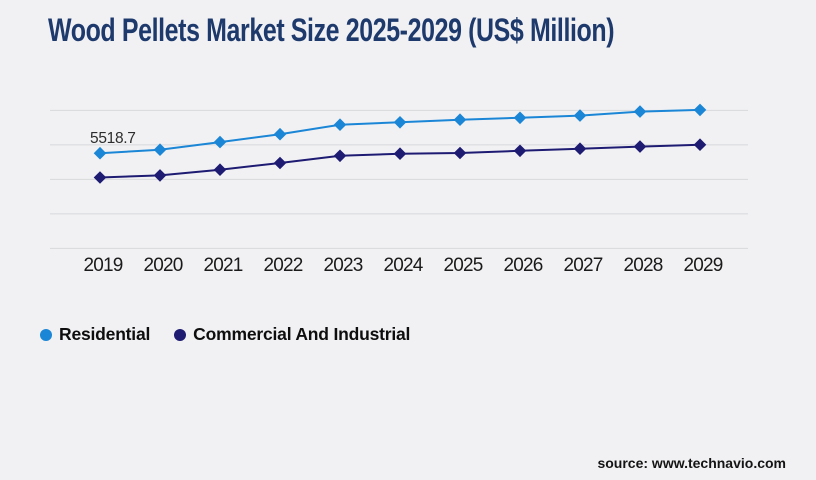 The image size is (816, 480). What do you see at coordinates (462, 265) in the screenshot?
I see `x-axis-label: 2025` at bounding box center [462, 265].